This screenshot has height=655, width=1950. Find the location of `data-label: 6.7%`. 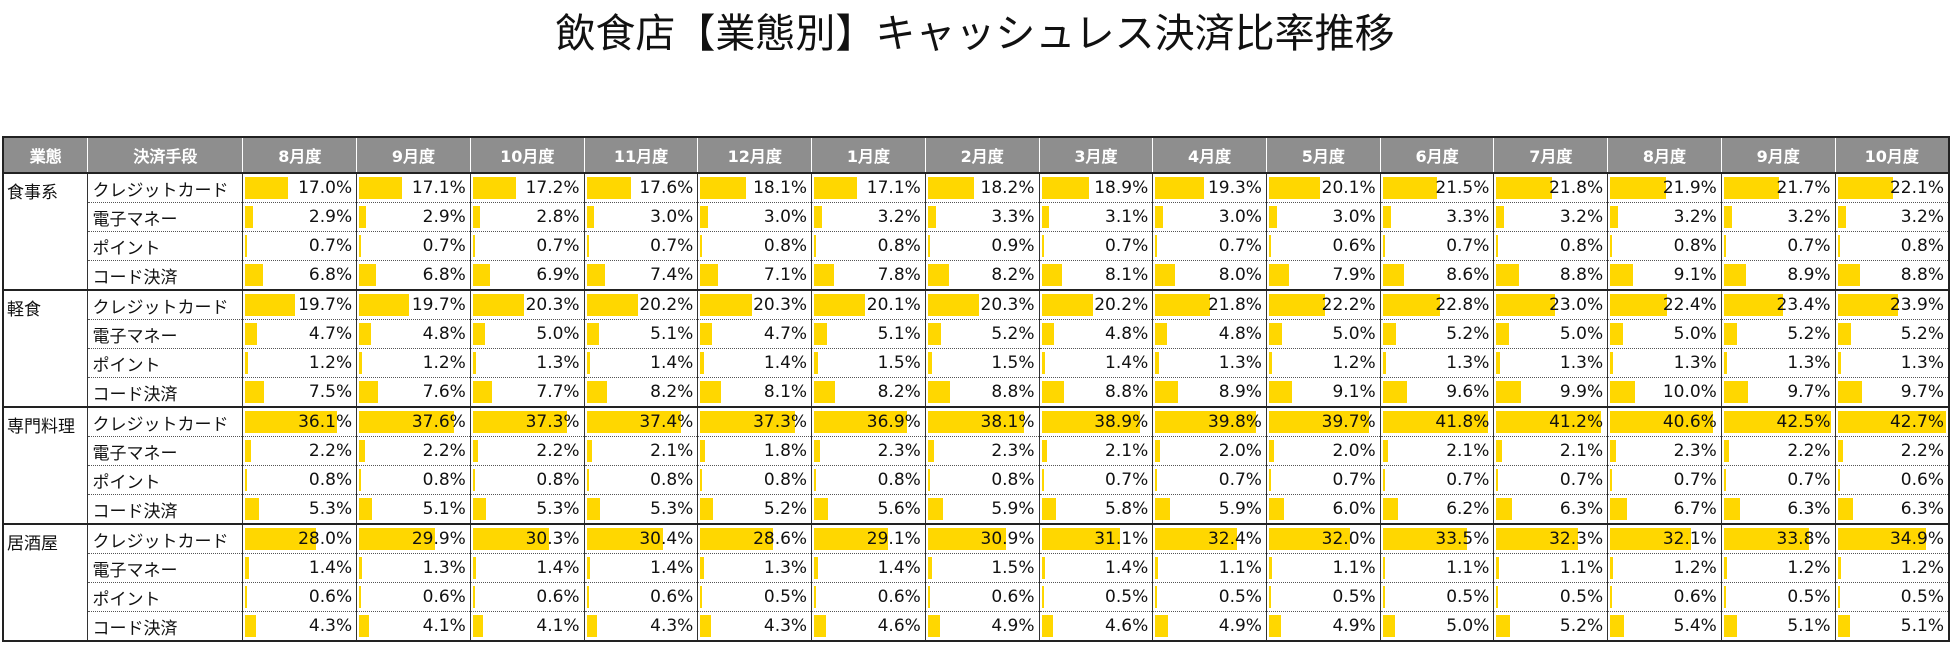

data-label: 6.7% is located at coordinates (1695, 509).